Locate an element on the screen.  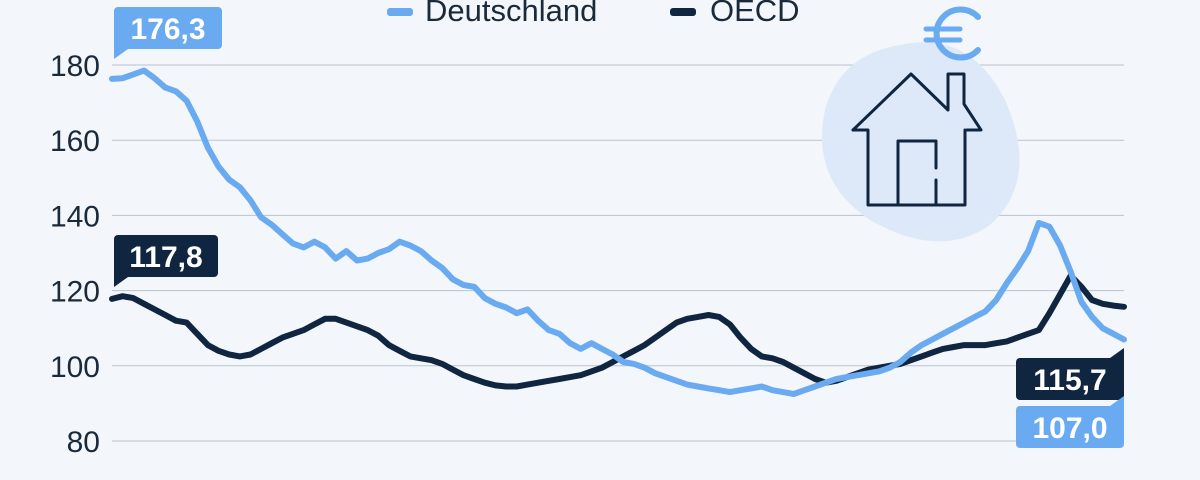
y-tick-label: 160 is located at coordinates (75, 141).